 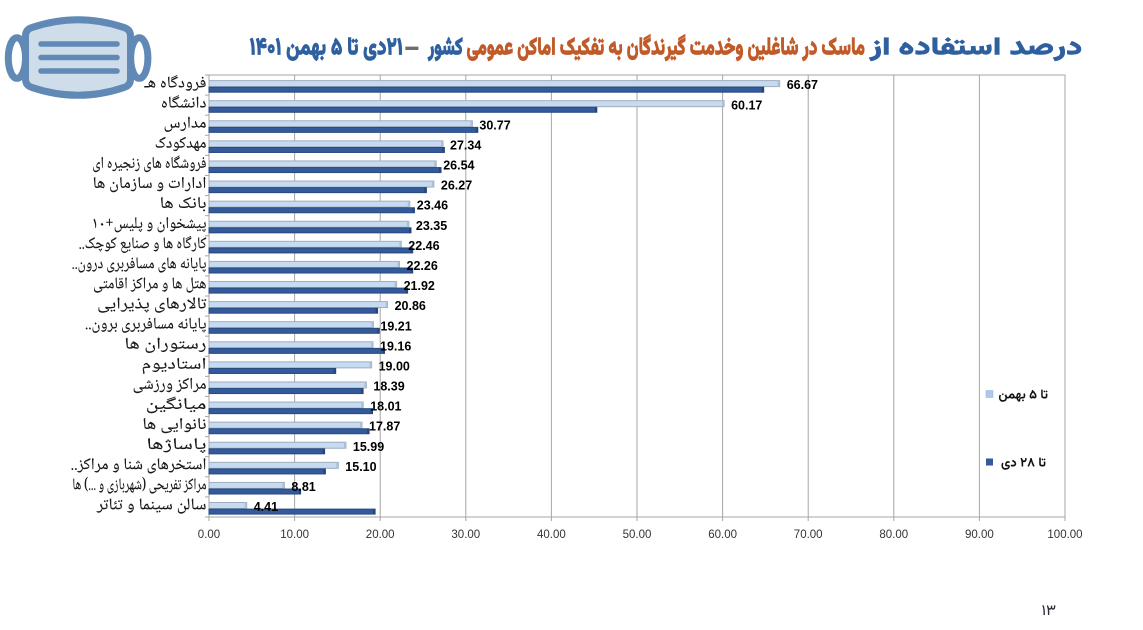 What do you see at coordinates (388, 387) in the screenshot?
I see `svg-text: 18.39` at bounding box center [388, 387].